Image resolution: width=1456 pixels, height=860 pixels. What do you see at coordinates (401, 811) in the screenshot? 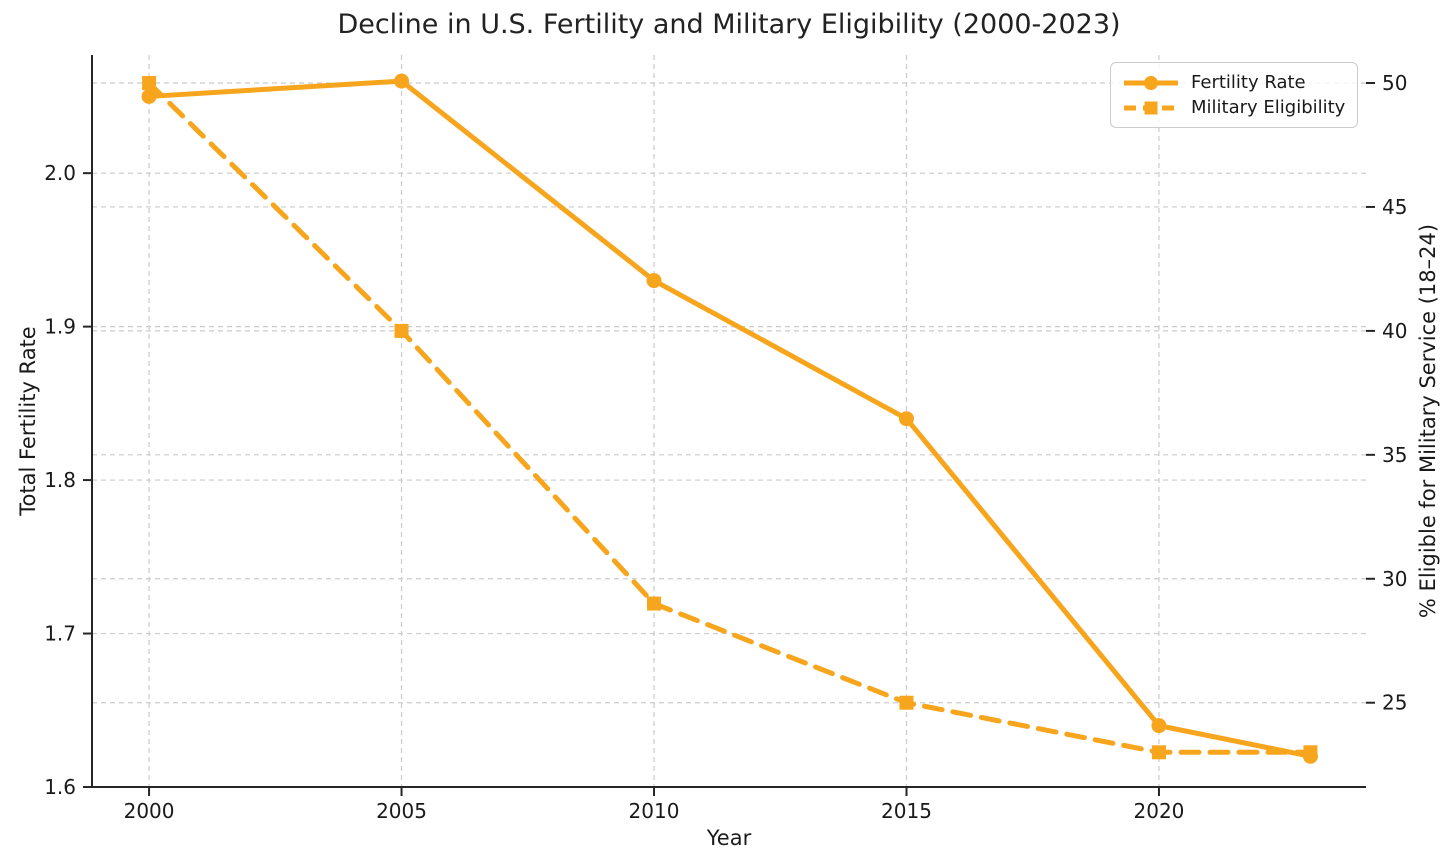
I see `x-tick-label: 2005` at bounding box center [401, 811].